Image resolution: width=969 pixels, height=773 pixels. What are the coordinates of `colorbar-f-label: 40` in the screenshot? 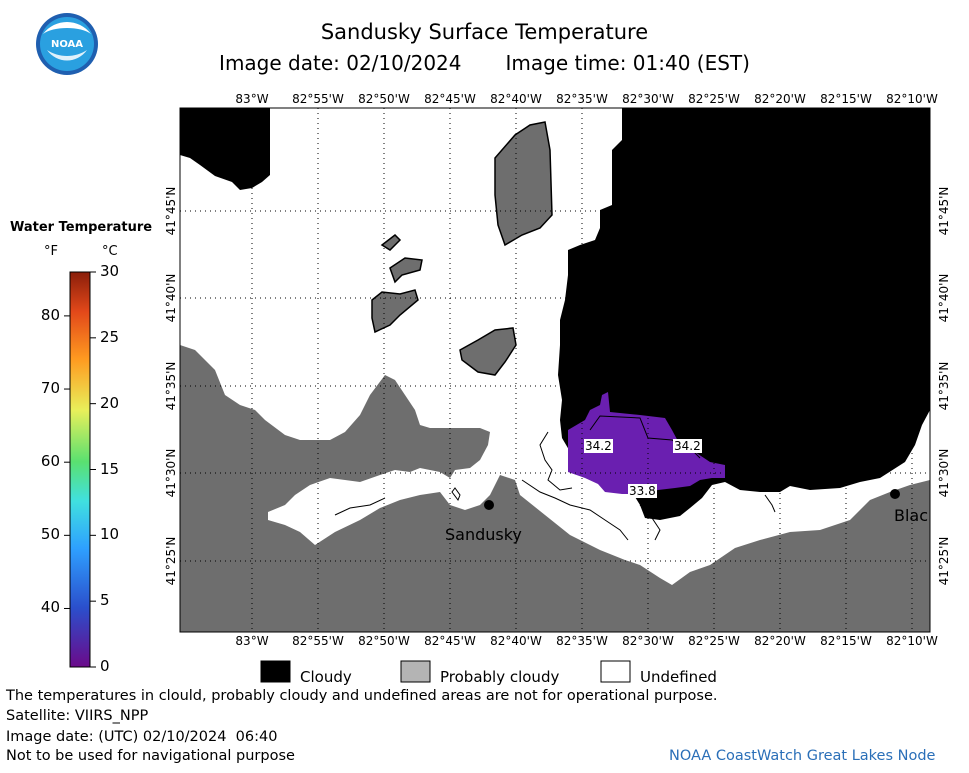 It's located at (50, 607).